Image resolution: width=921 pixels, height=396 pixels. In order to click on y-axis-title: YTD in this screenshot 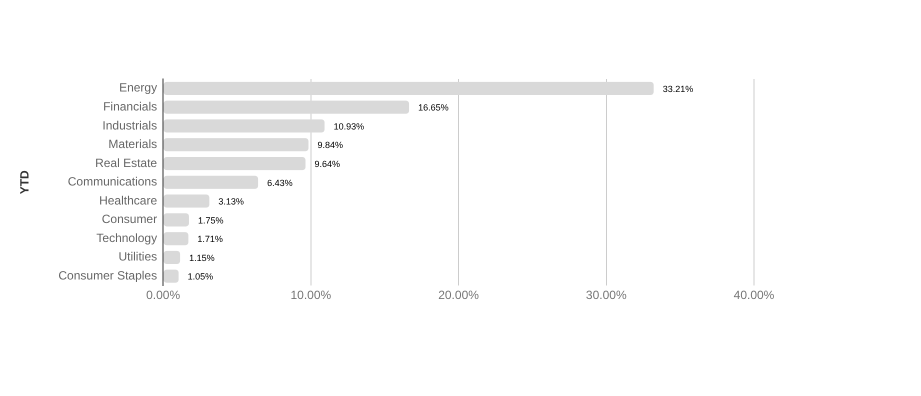, I will do `click(25, 182)`.